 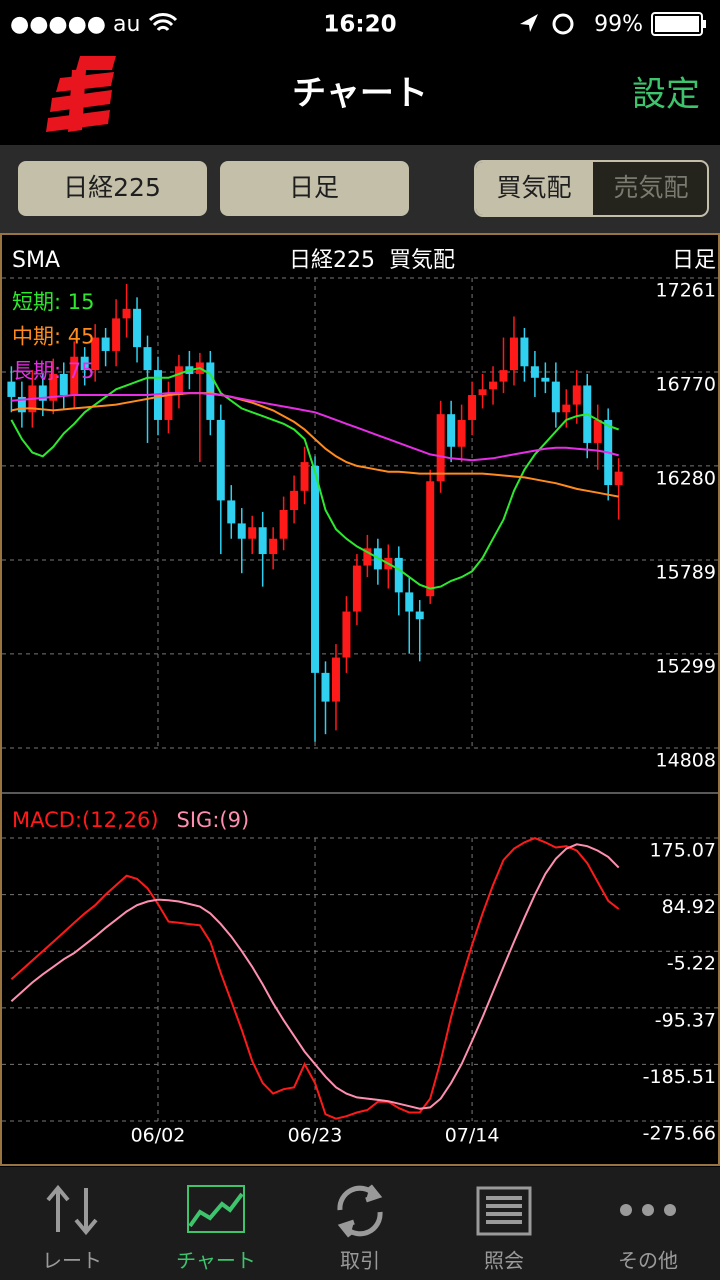 I want to click on chart-icon, so click(x=216, y=1209).